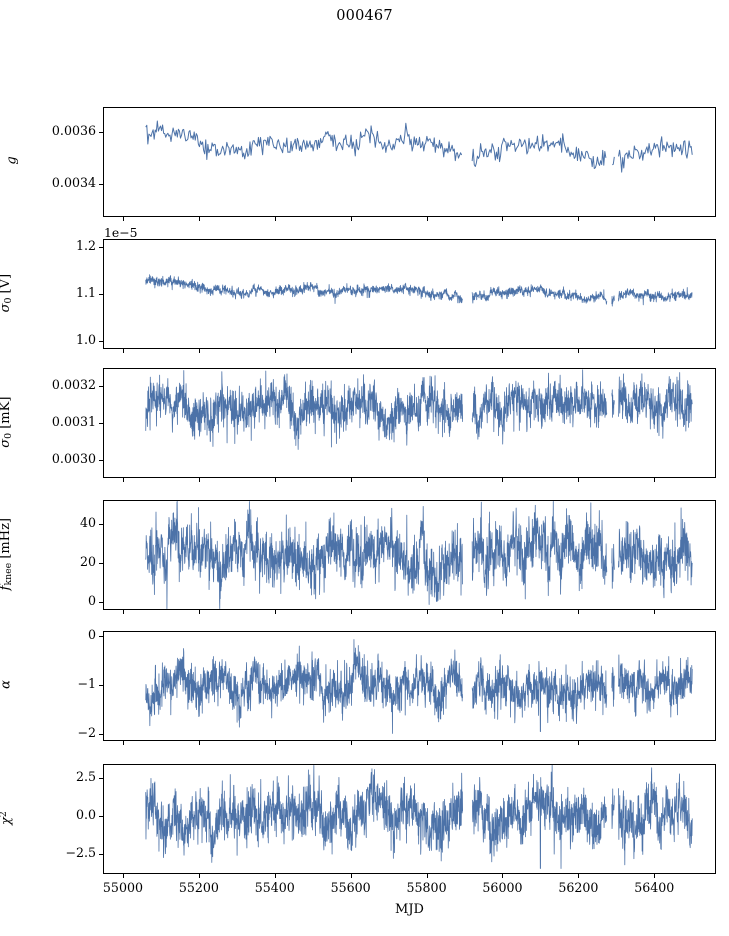 The width and height of the screenshot is (729, 936). I want to click on x-tick-label: 56200, so click(578, 887).